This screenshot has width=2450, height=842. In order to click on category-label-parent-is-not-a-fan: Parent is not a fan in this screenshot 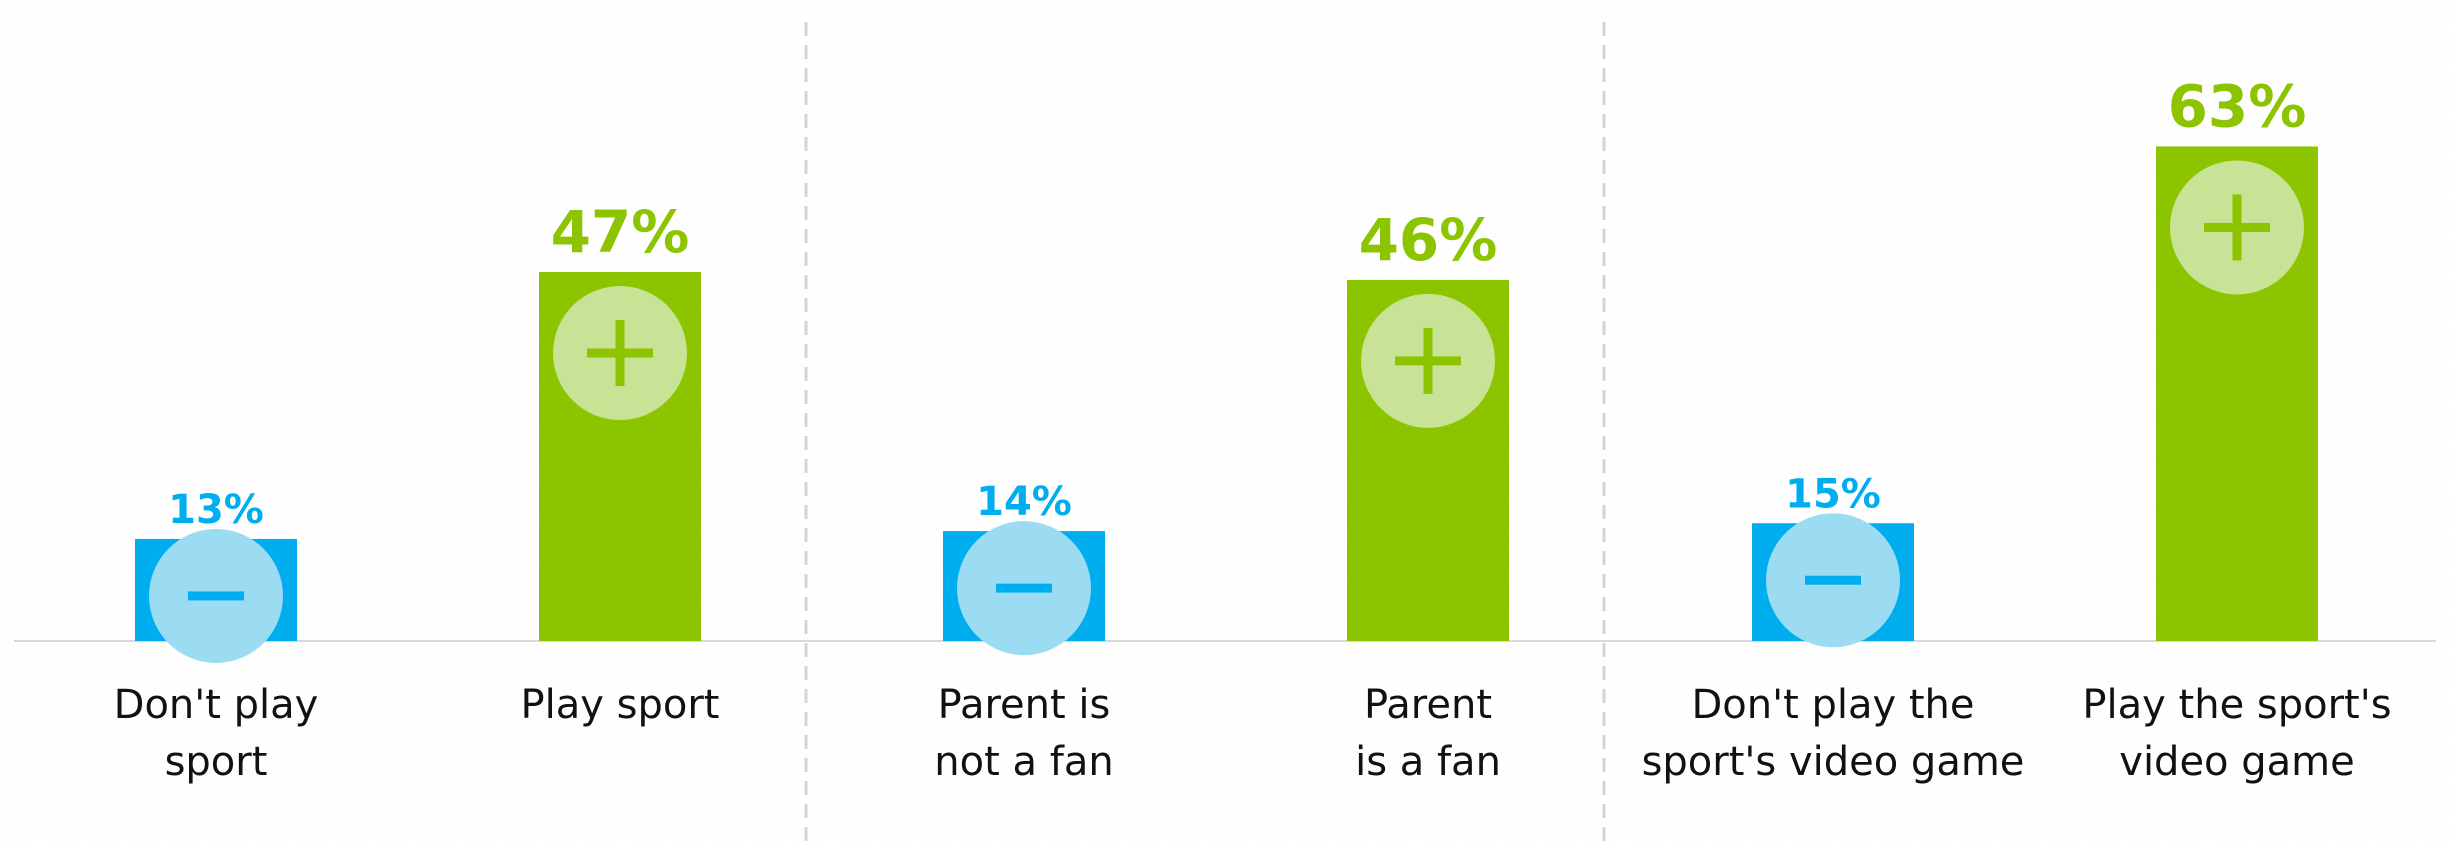, I will do `click(1023, 733)`.